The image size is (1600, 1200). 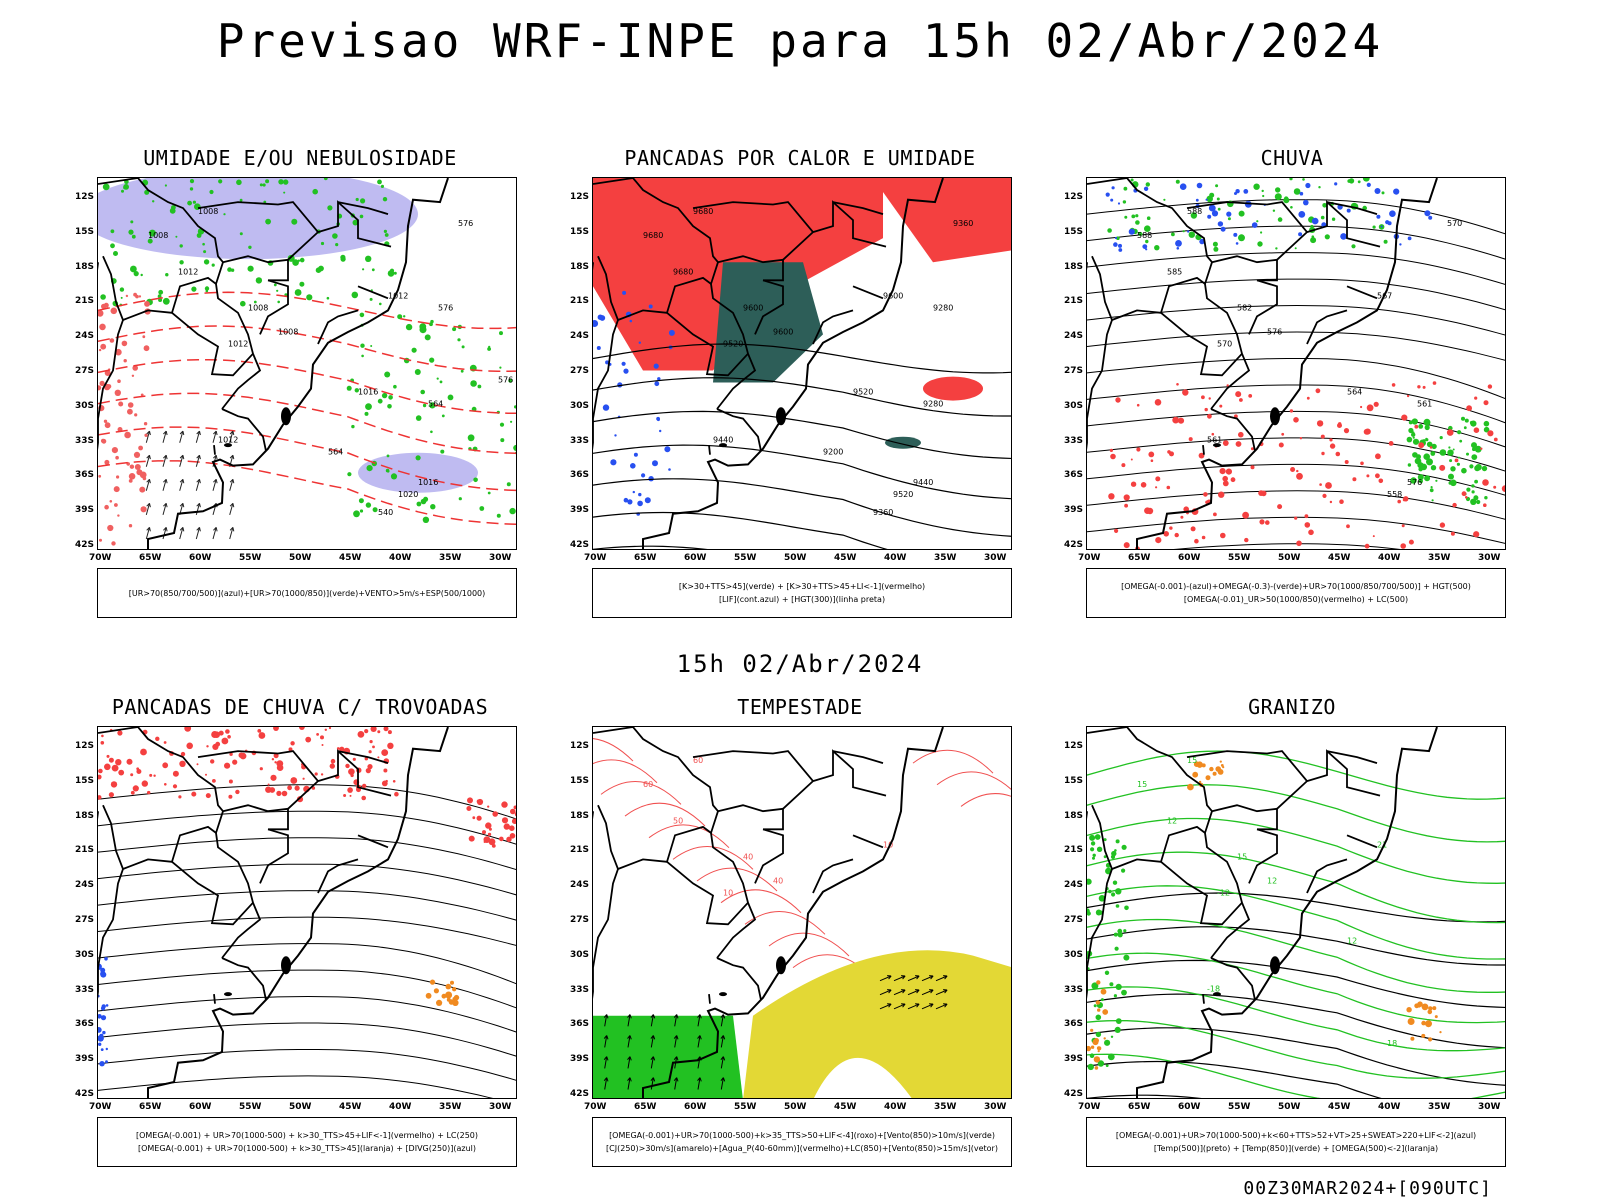 What do you see at coordinates (500, 558) in the screenshot?
I see `lon-tick-label: 30W` at bounding box center [500, 558].